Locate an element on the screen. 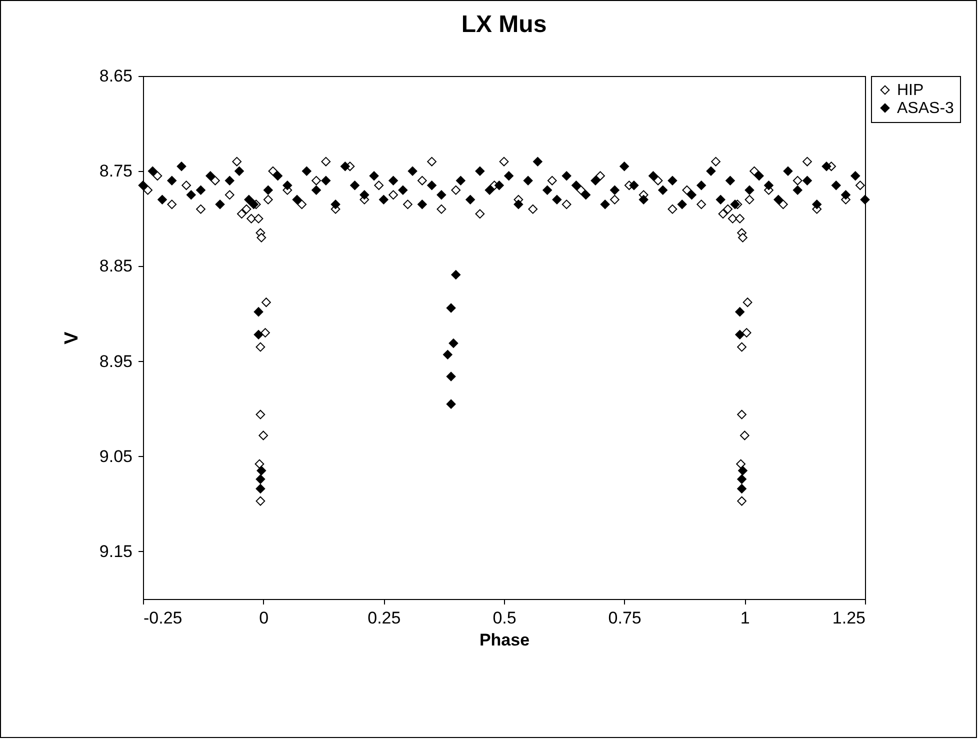  x-tick-label: 0 is located at coordinates (264, 618).